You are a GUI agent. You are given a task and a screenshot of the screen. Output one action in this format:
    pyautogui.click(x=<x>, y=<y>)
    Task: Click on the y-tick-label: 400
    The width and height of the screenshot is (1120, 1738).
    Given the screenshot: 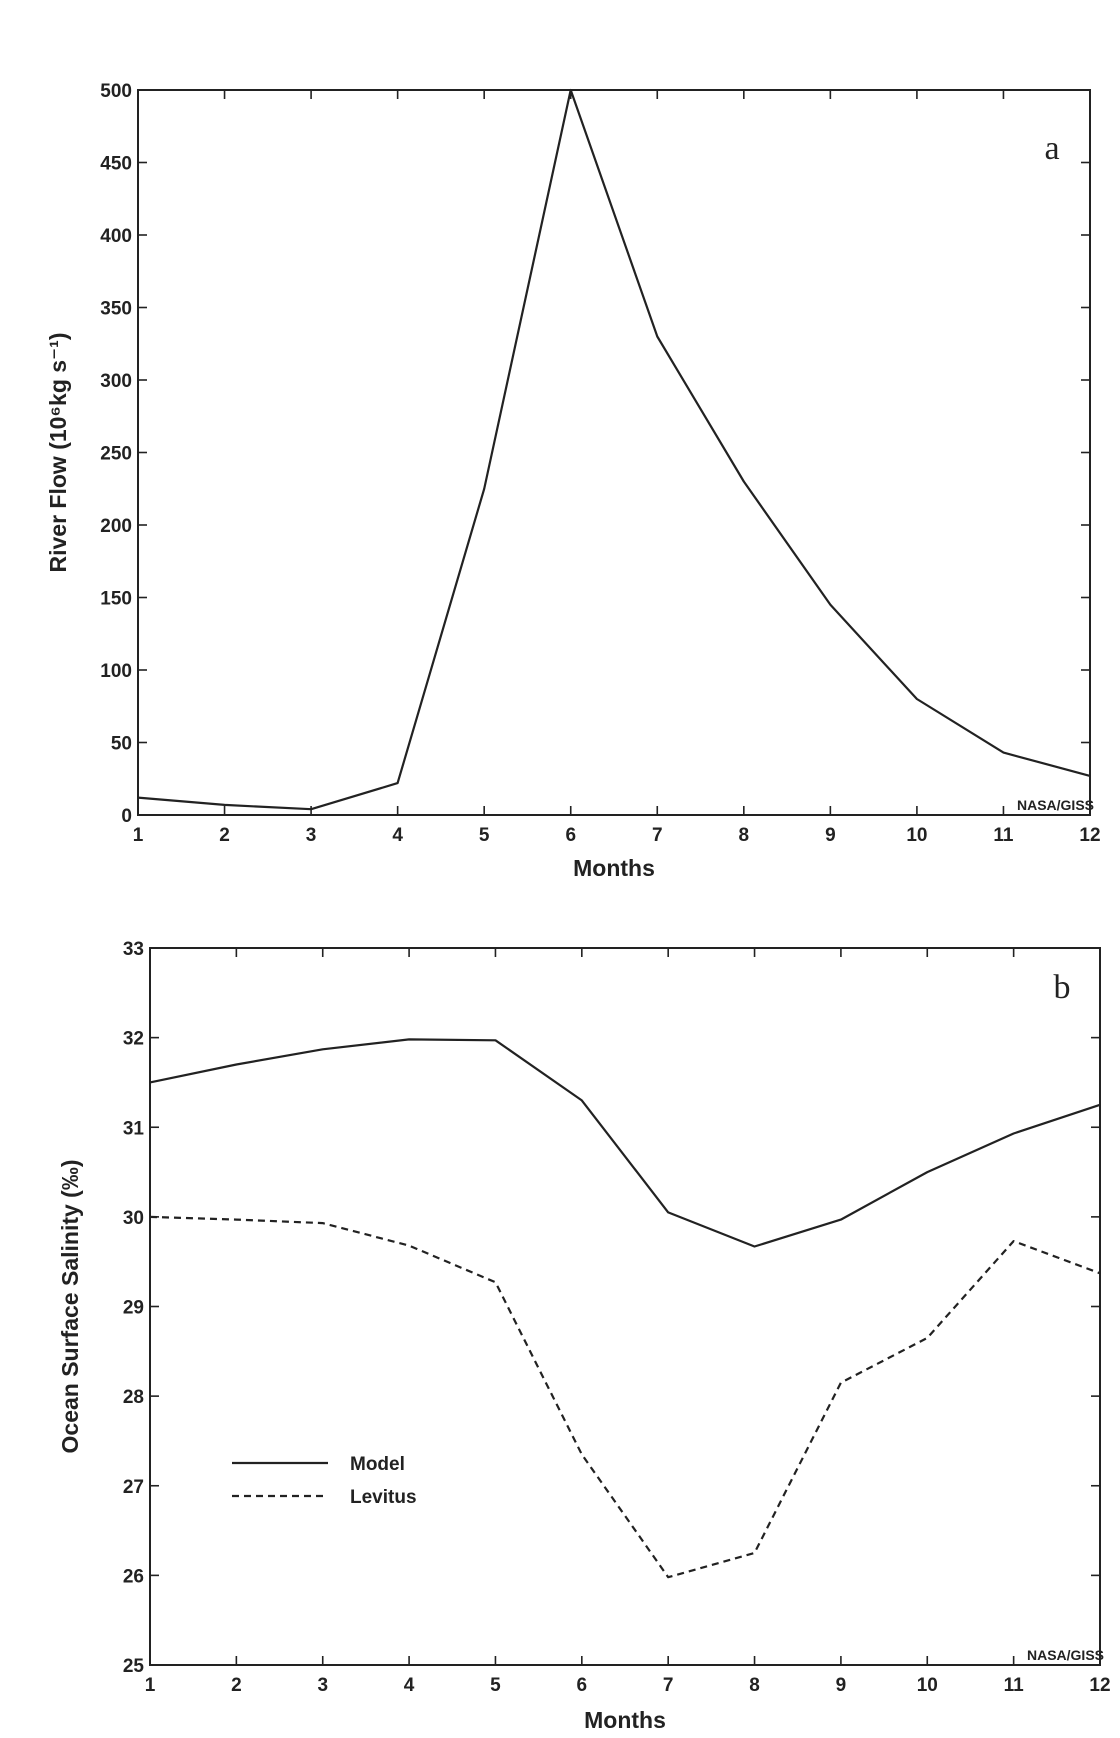 What is the action you would take?
    pyautogui.click(x=116, y=236)
    